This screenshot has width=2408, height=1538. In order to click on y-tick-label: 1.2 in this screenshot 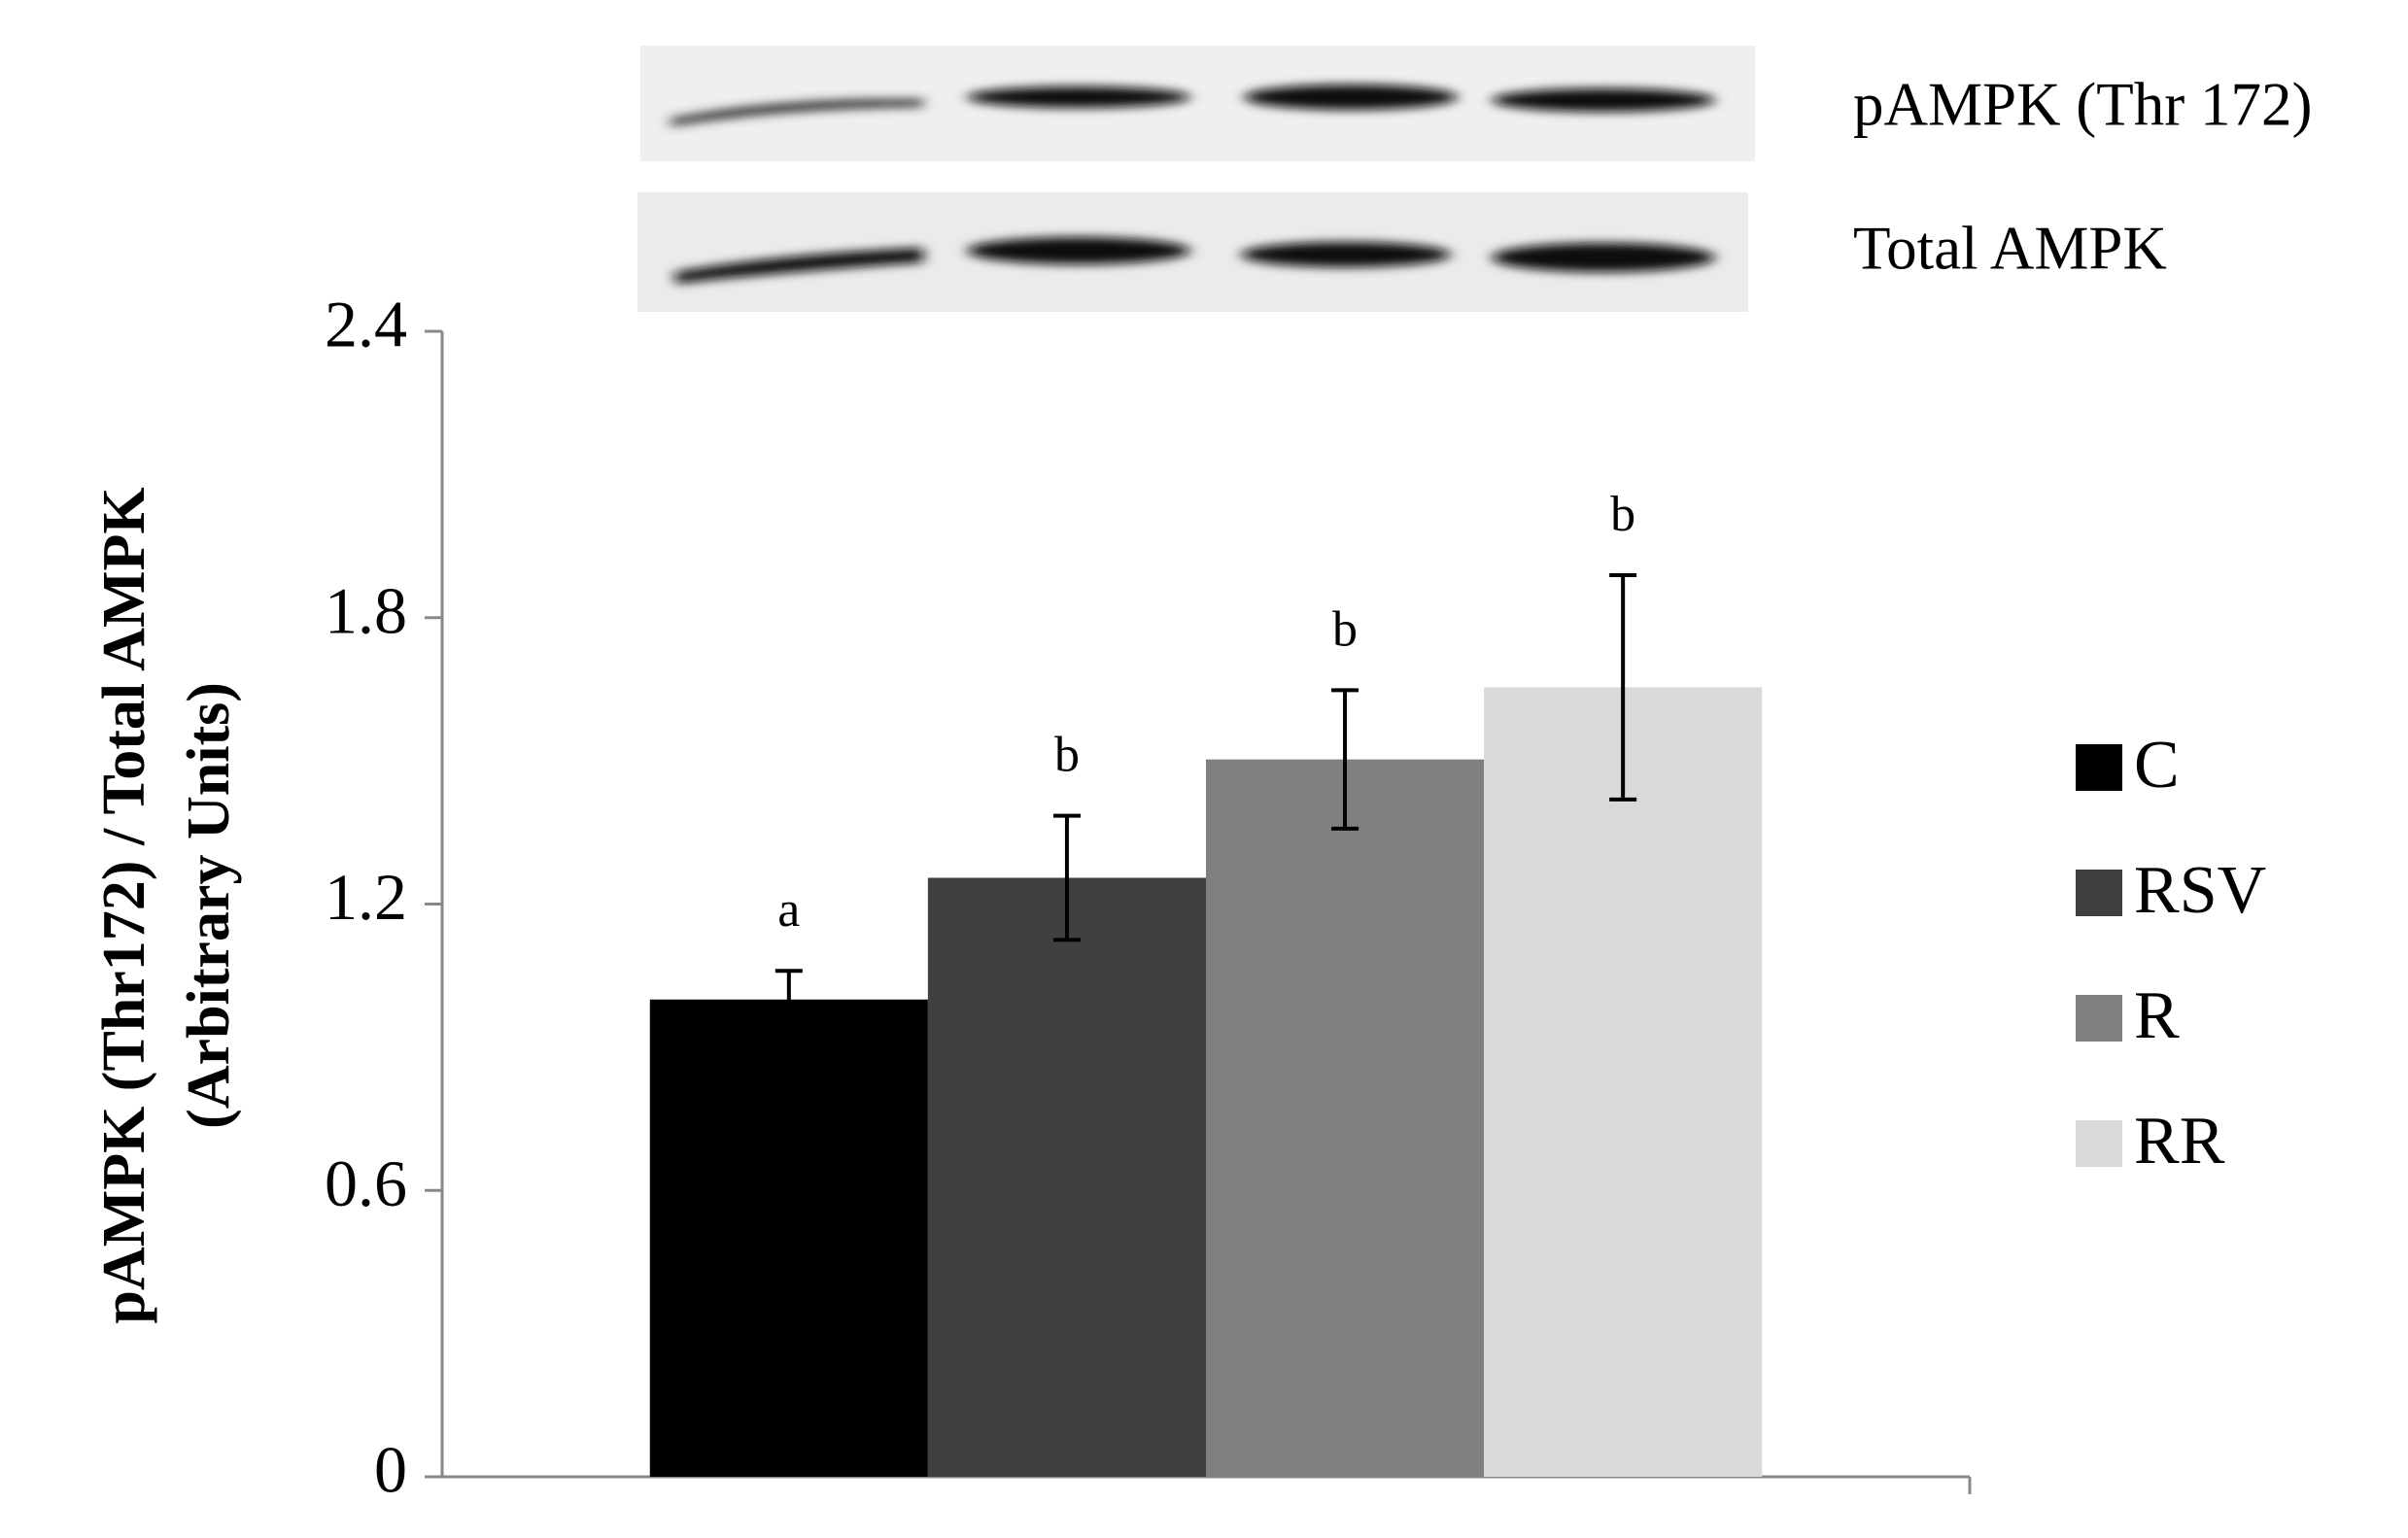, I will do `click(366, 897)`.